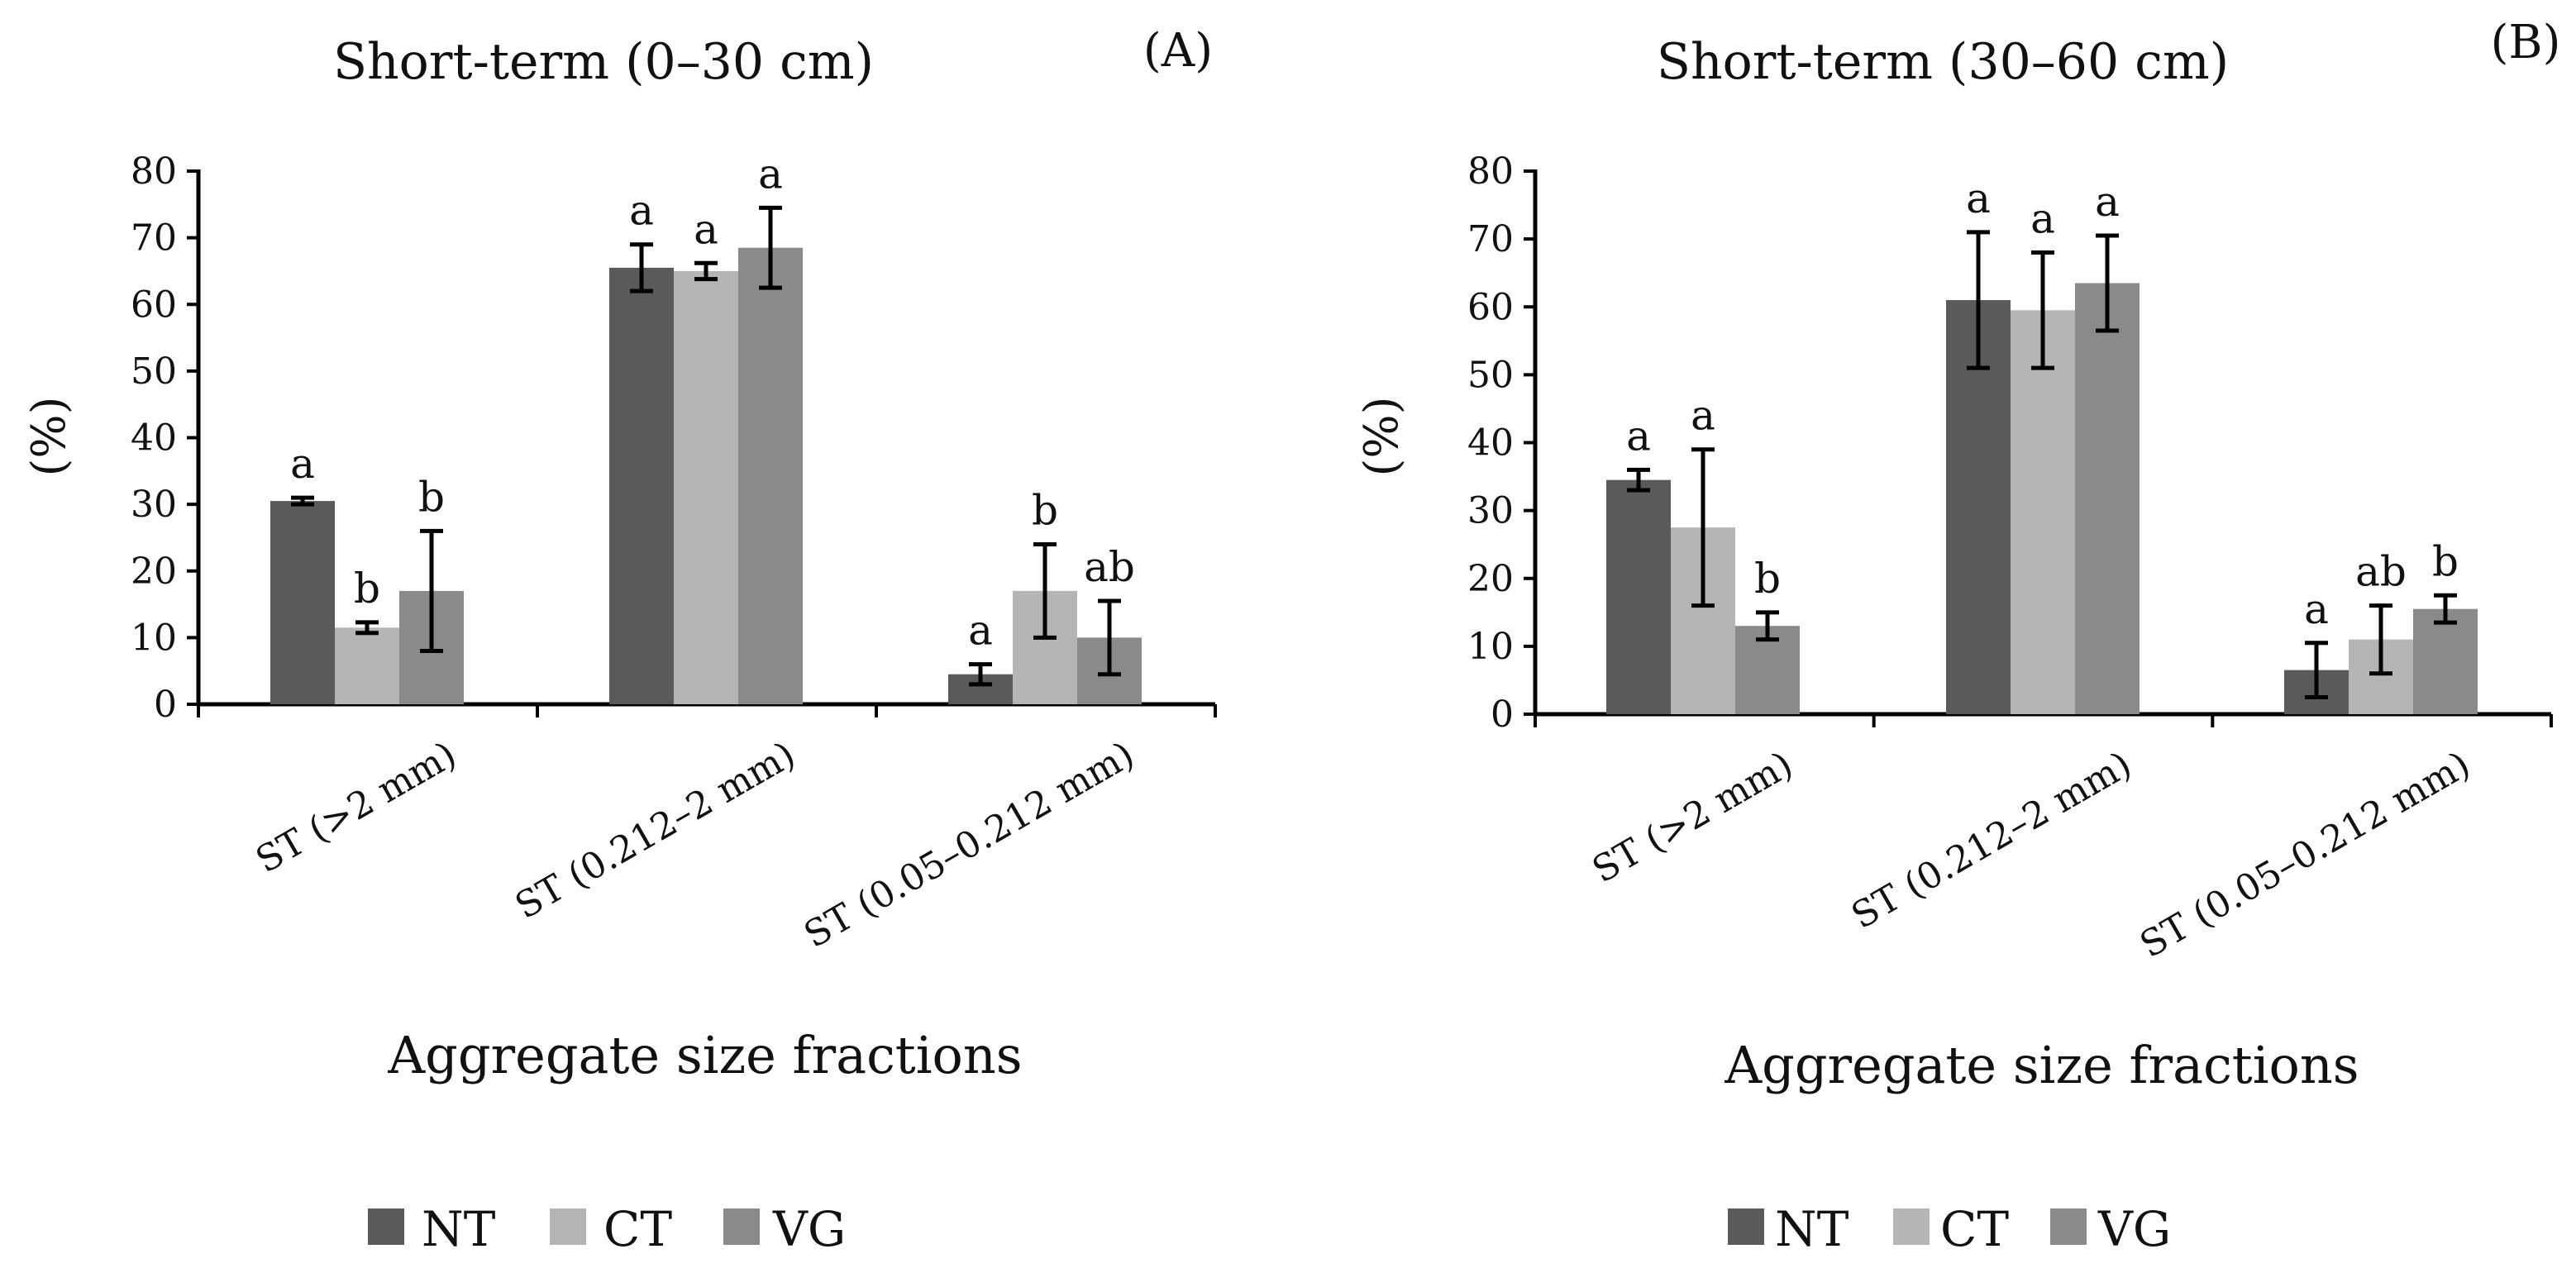  What do you see at coordinates (603, 62) in the screenshot?
I see `chart-title: Short-term (0–30 cm)` at bounding box center [603, 62].